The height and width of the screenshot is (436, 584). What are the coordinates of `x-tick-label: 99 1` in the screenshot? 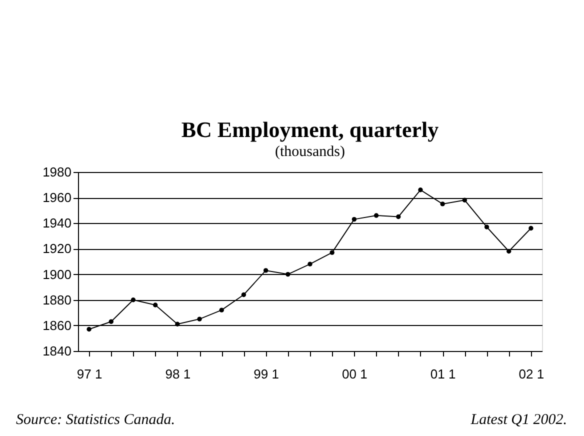 It's located at (266, 374).